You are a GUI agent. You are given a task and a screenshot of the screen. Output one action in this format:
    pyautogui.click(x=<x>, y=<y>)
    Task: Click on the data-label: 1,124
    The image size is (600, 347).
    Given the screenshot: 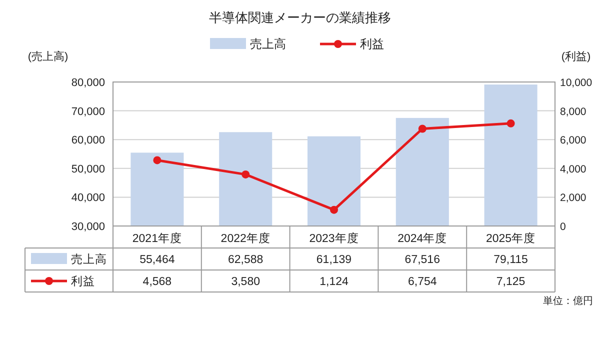 What is the action you would take?
    pyautogui.click(x=334, y=282)
    